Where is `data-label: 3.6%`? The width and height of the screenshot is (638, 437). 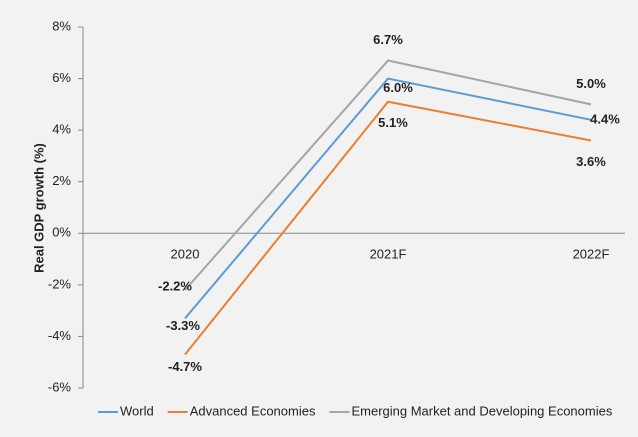
data-label: 3.6% is located at coordinates (591, 161).